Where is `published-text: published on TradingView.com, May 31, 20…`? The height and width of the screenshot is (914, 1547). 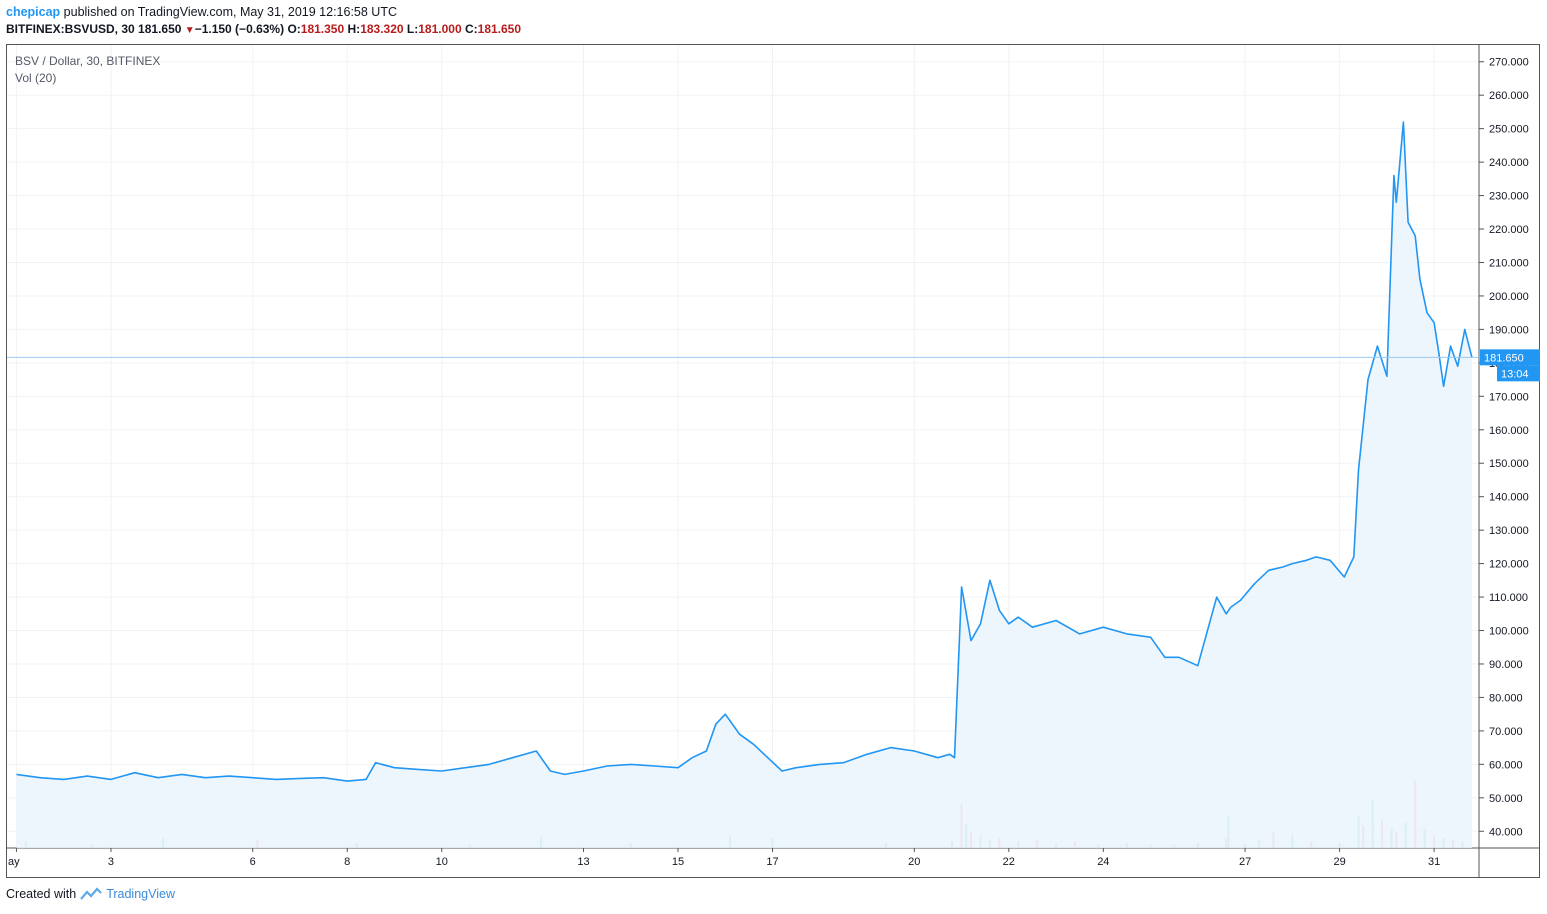
published-text: published on TradingView.com, May 31, 20… is located at coordinates (230, 12).